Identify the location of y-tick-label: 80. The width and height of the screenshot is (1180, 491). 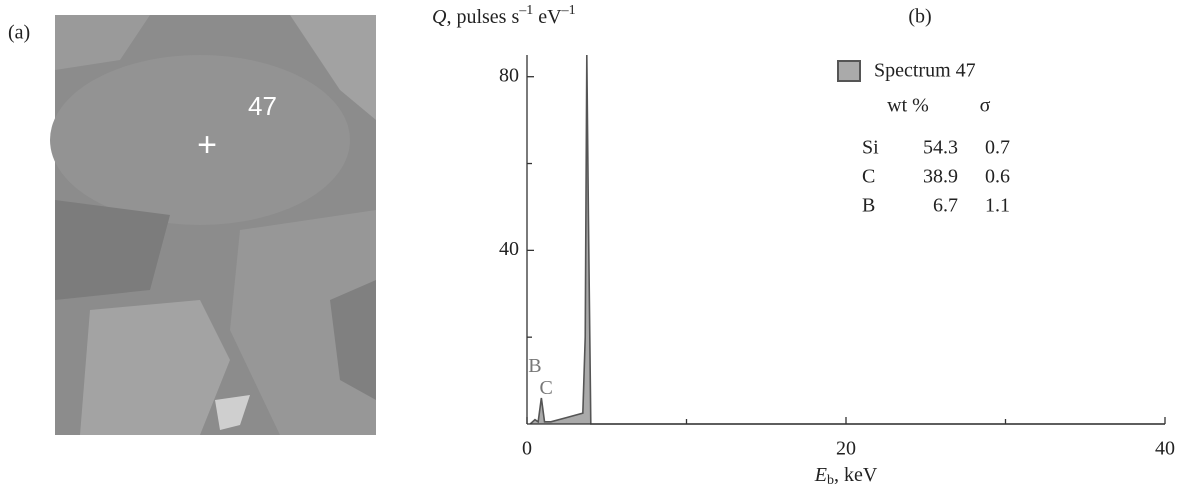
(509, 75).